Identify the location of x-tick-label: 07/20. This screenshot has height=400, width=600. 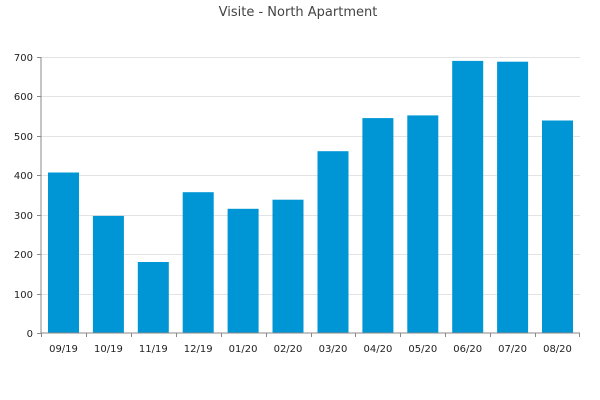
(512, 349).